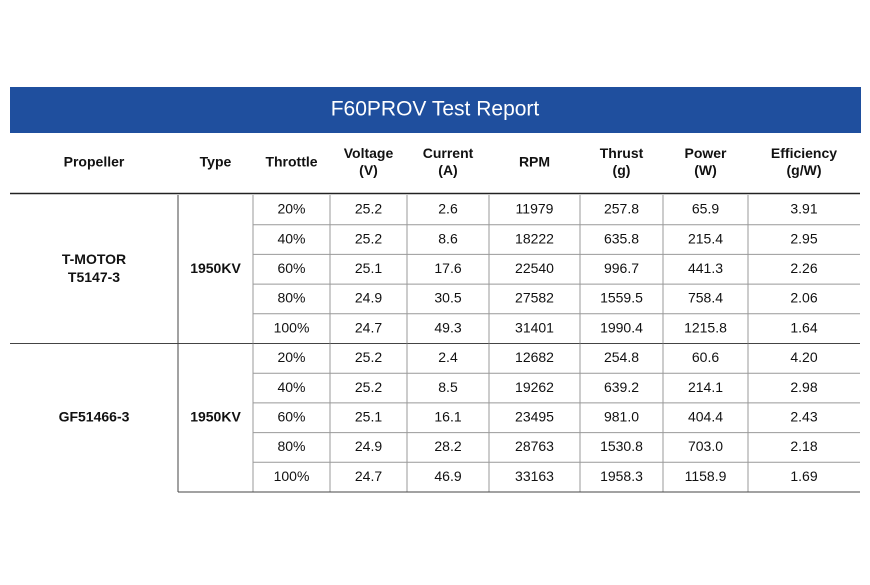  What do you see at coordinates (534, 357) in the screenshot?
I see `cell: 12682` at bounding box center [534, 357].